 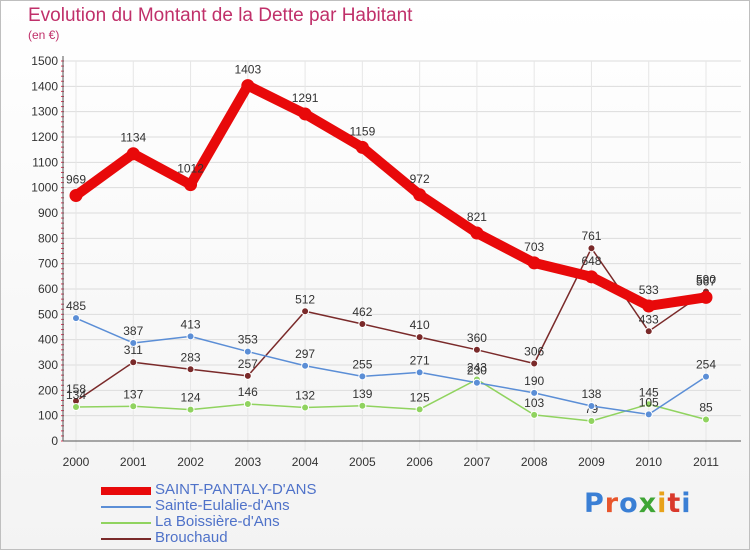 I want to click on x-tick-label: 2007, so click(x=477, y=462).